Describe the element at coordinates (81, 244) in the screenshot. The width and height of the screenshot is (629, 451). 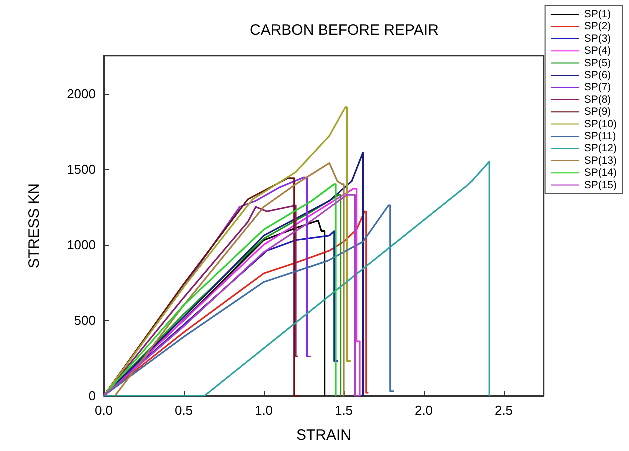
I see `y-tick-label: 1000` at that location.